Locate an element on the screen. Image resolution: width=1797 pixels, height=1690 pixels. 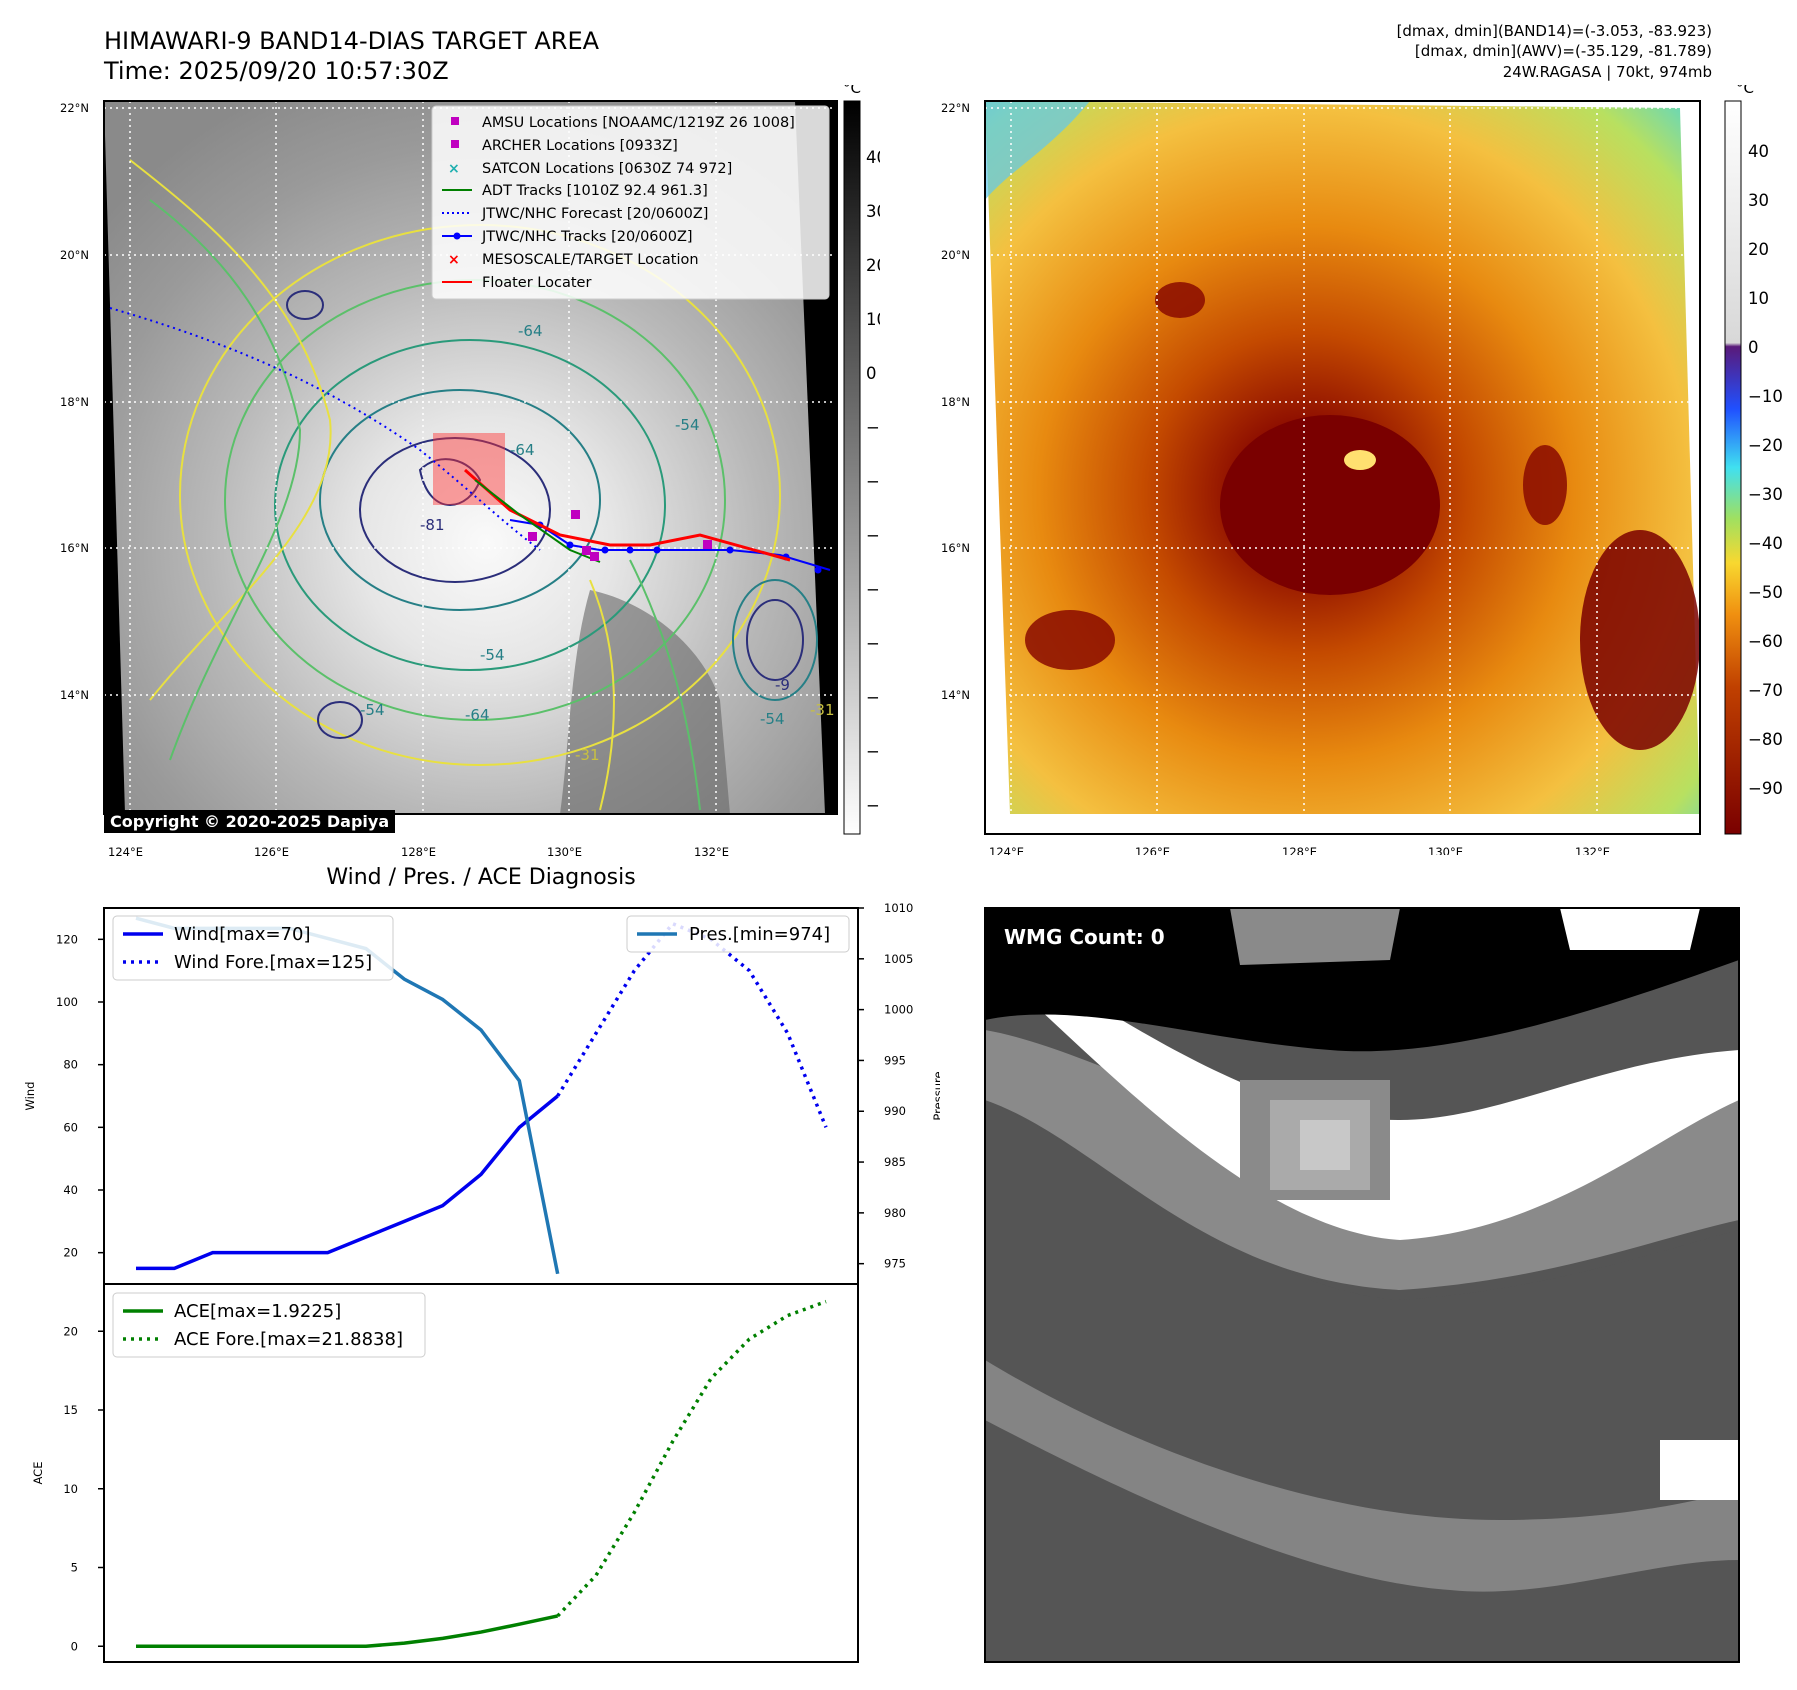
storm-info: 24W.RAGASA | 70kt, 974mb is located at coordinates (1607, 72).